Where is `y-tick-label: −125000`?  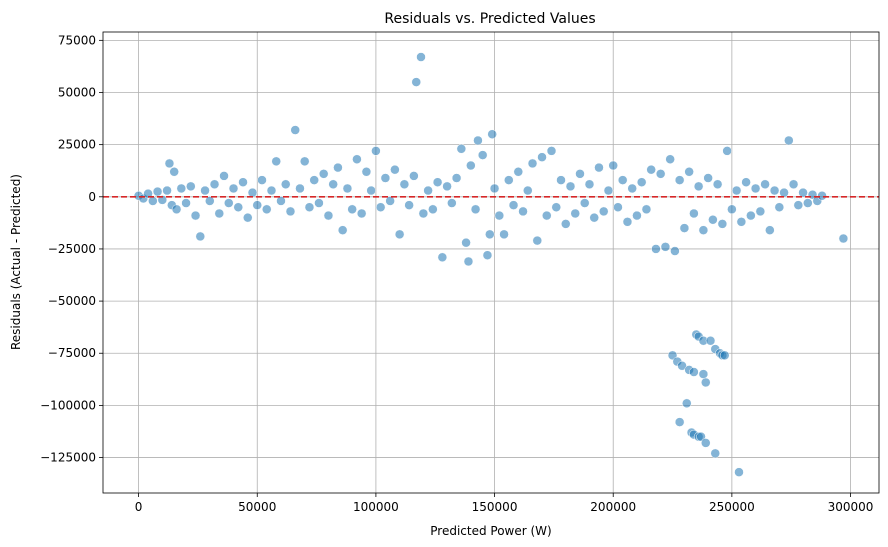 y-tick-label: −125000 is located at coordinates (68, 458).